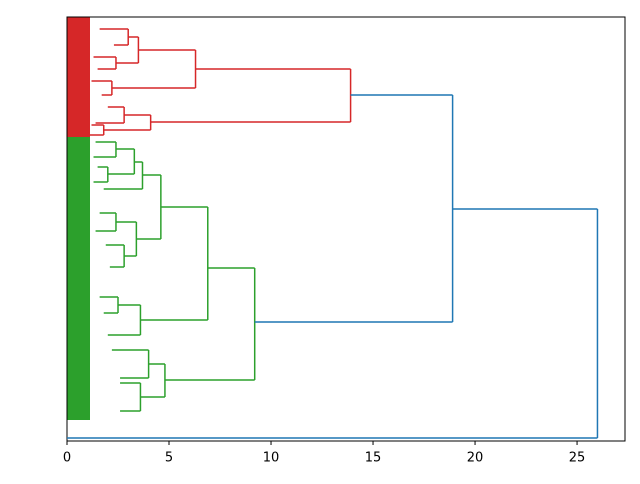  What do you see at coordinates (577, 458) in the screenshot?
I see `x-tick-label: 25` at bounding box center [577, 458].